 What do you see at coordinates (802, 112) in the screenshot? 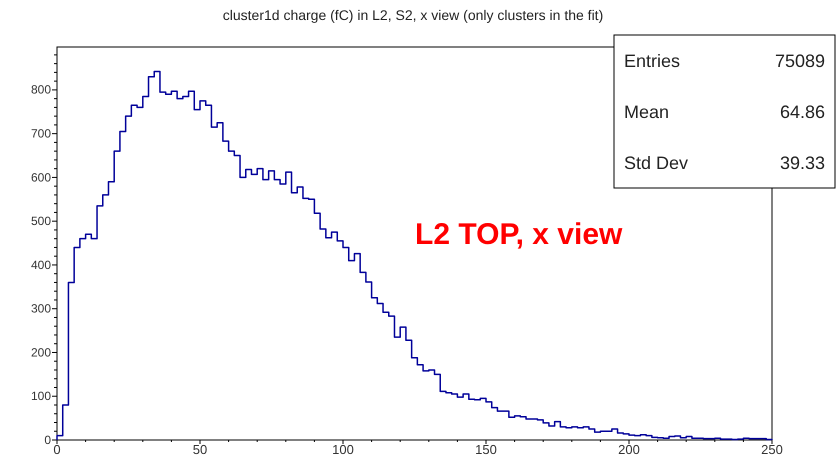
I see `text: 64.86` at bounding box center [802, 112].